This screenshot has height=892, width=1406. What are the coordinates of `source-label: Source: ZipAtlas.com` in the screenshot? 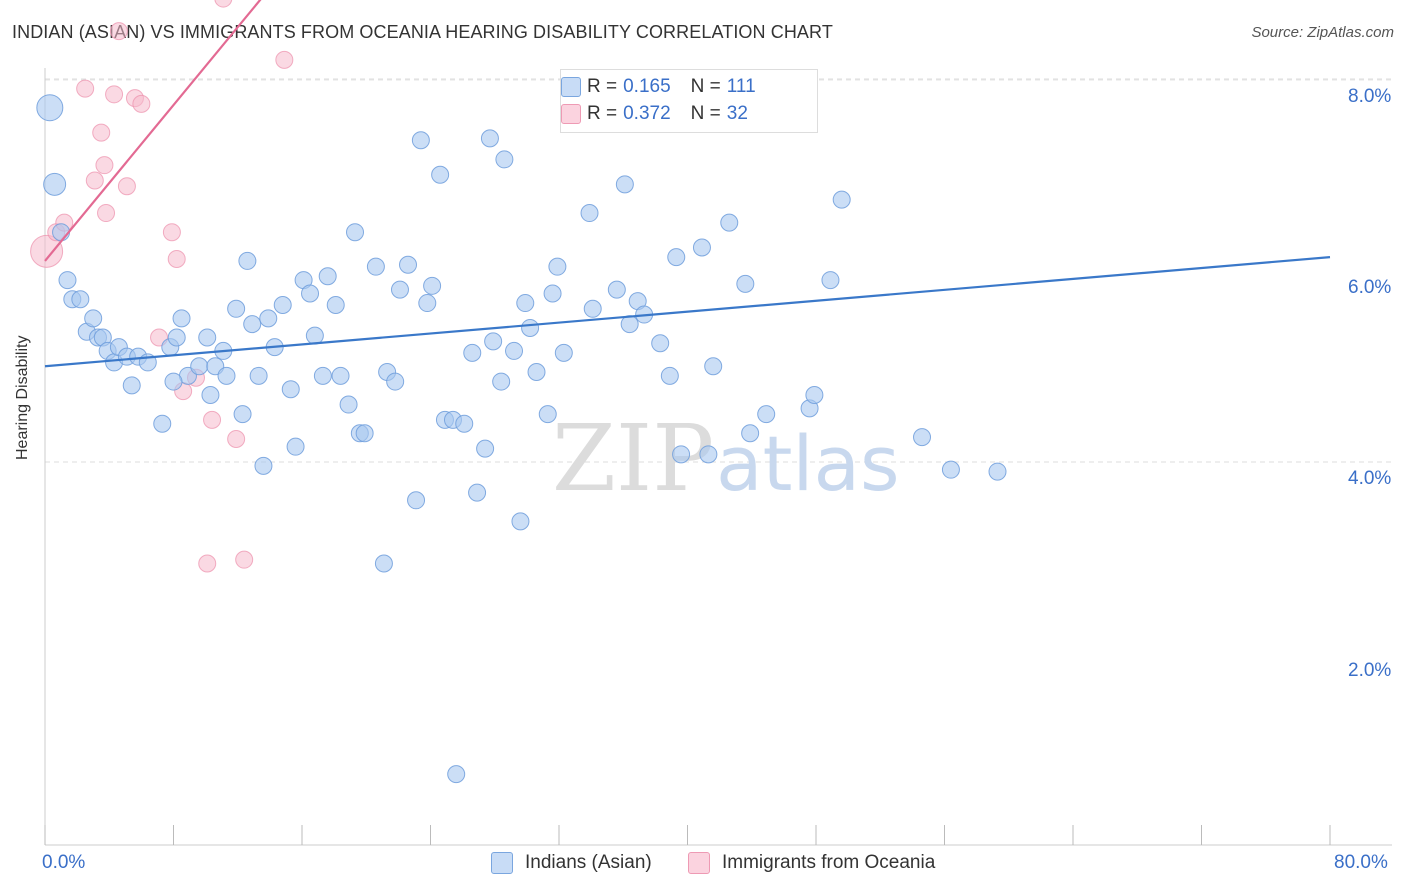 It's located at (1322, 32).